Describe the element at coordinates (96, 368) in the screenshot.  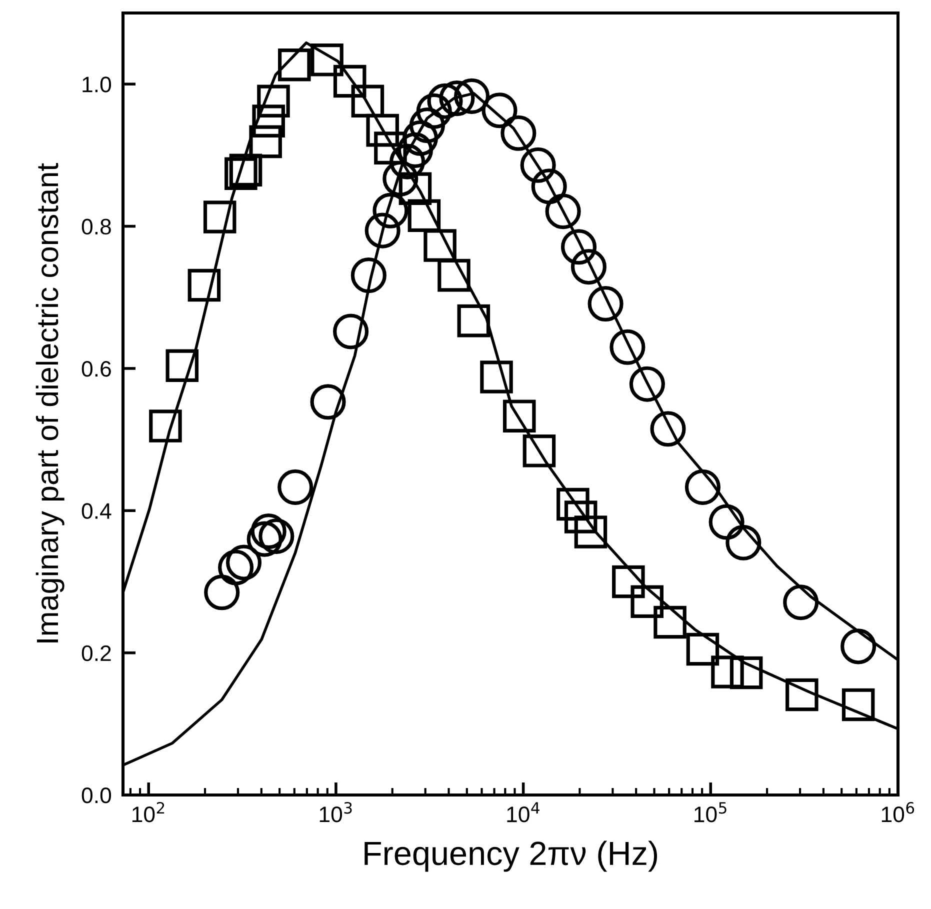
I see `y-tick-label: 0.6` at that location.